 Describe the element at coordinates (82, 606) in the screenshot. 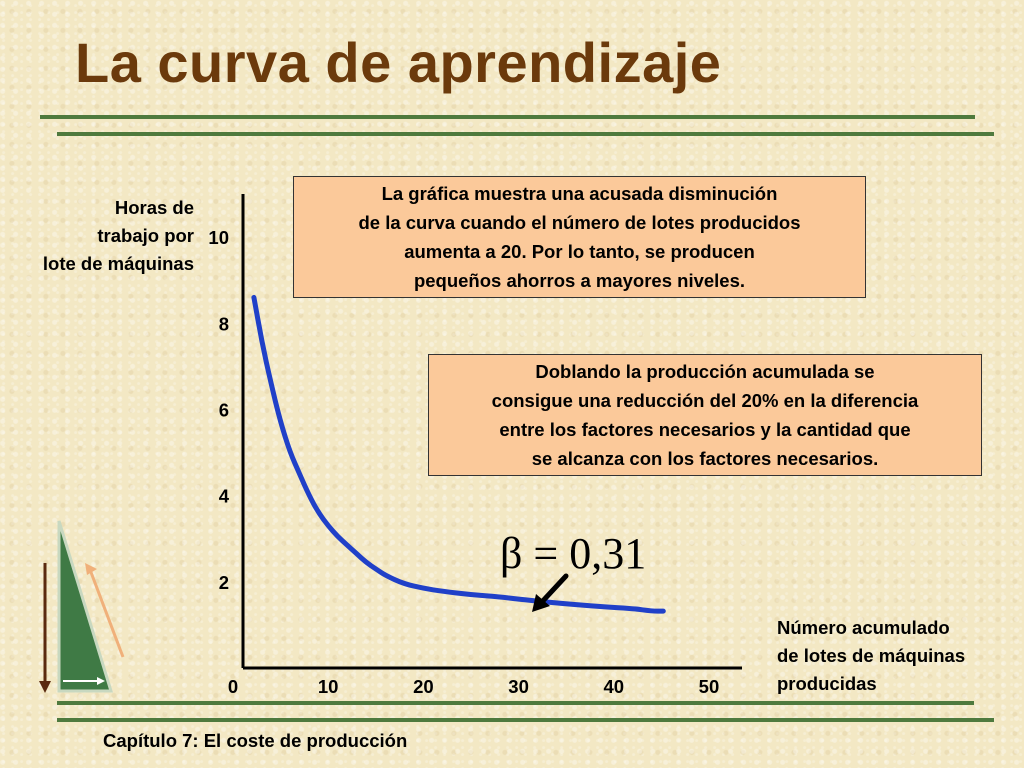

I see `green-triangle-with-arrows-icon` at that location.